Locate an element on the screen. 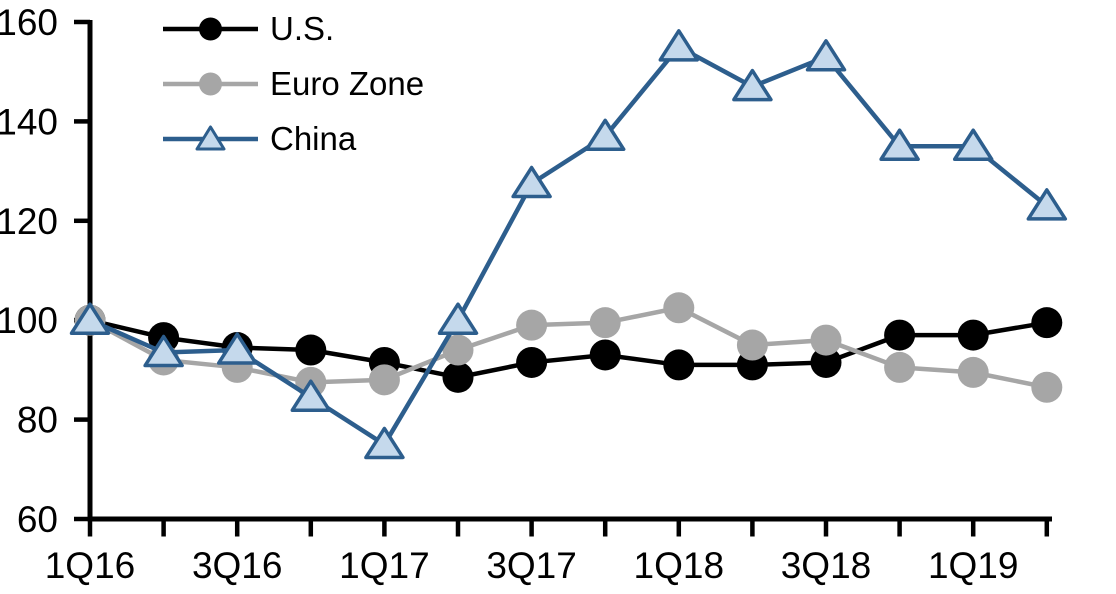  legend-item-us: U.S. is located at coordinates (293, 28).